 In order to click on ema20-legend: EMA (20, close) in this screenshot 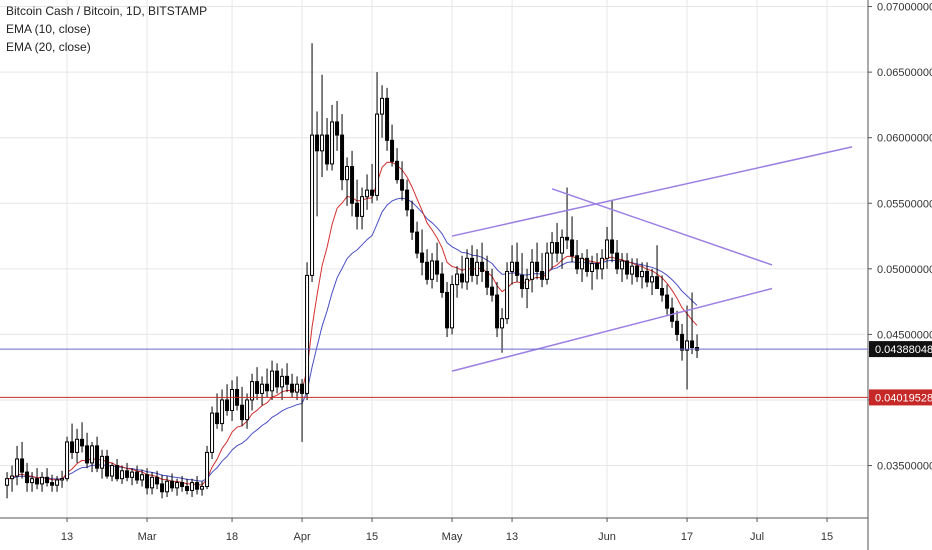, I will do `click(48, 47)`.